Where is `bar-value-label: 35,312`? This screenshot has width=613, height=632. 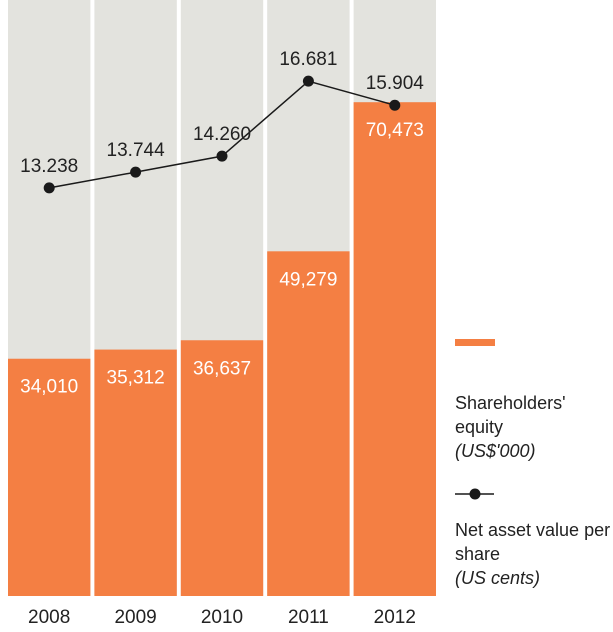 bar-value-label: 35,312 is located at coordinates (136, 378).